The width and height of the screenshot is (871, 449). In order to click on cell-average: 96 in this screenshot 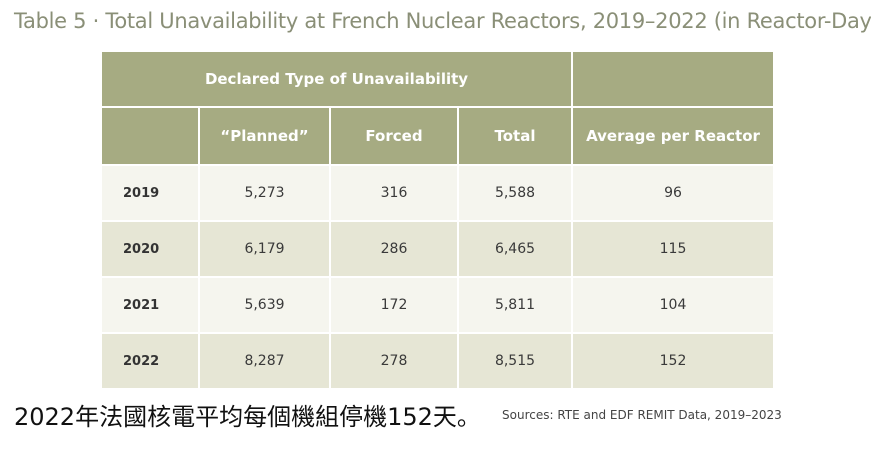, I will do `click(672, 193)`.